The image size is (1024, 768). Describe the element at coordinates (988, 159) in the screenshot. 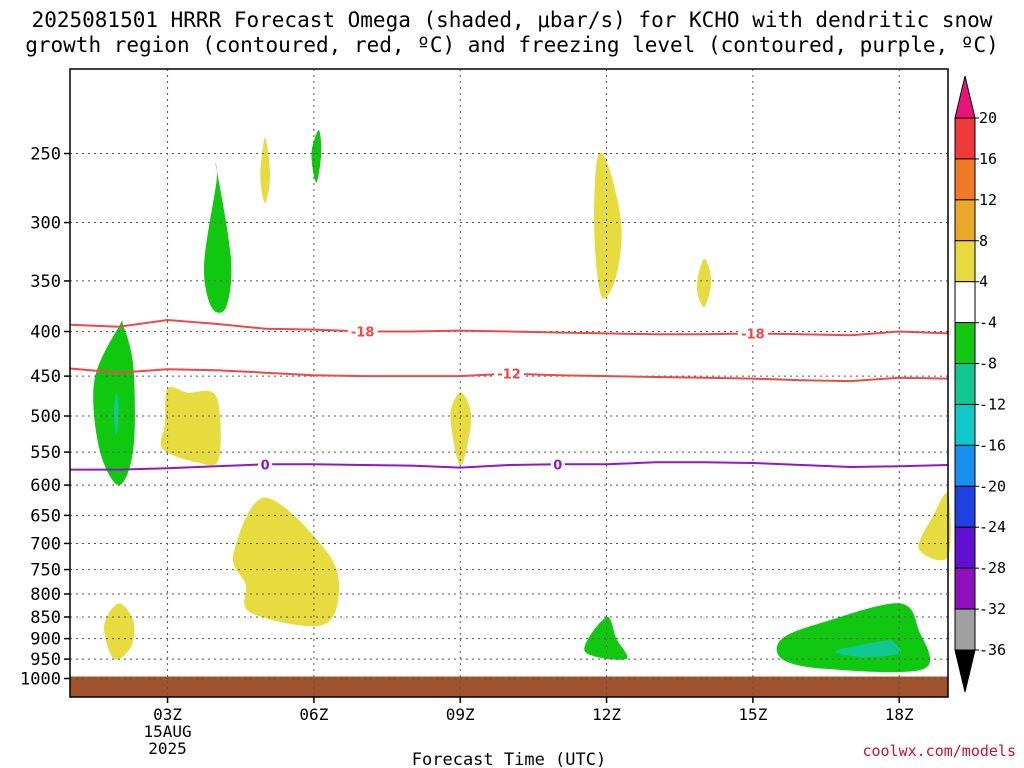

I see `colorbar-label-1: 16` at that location.